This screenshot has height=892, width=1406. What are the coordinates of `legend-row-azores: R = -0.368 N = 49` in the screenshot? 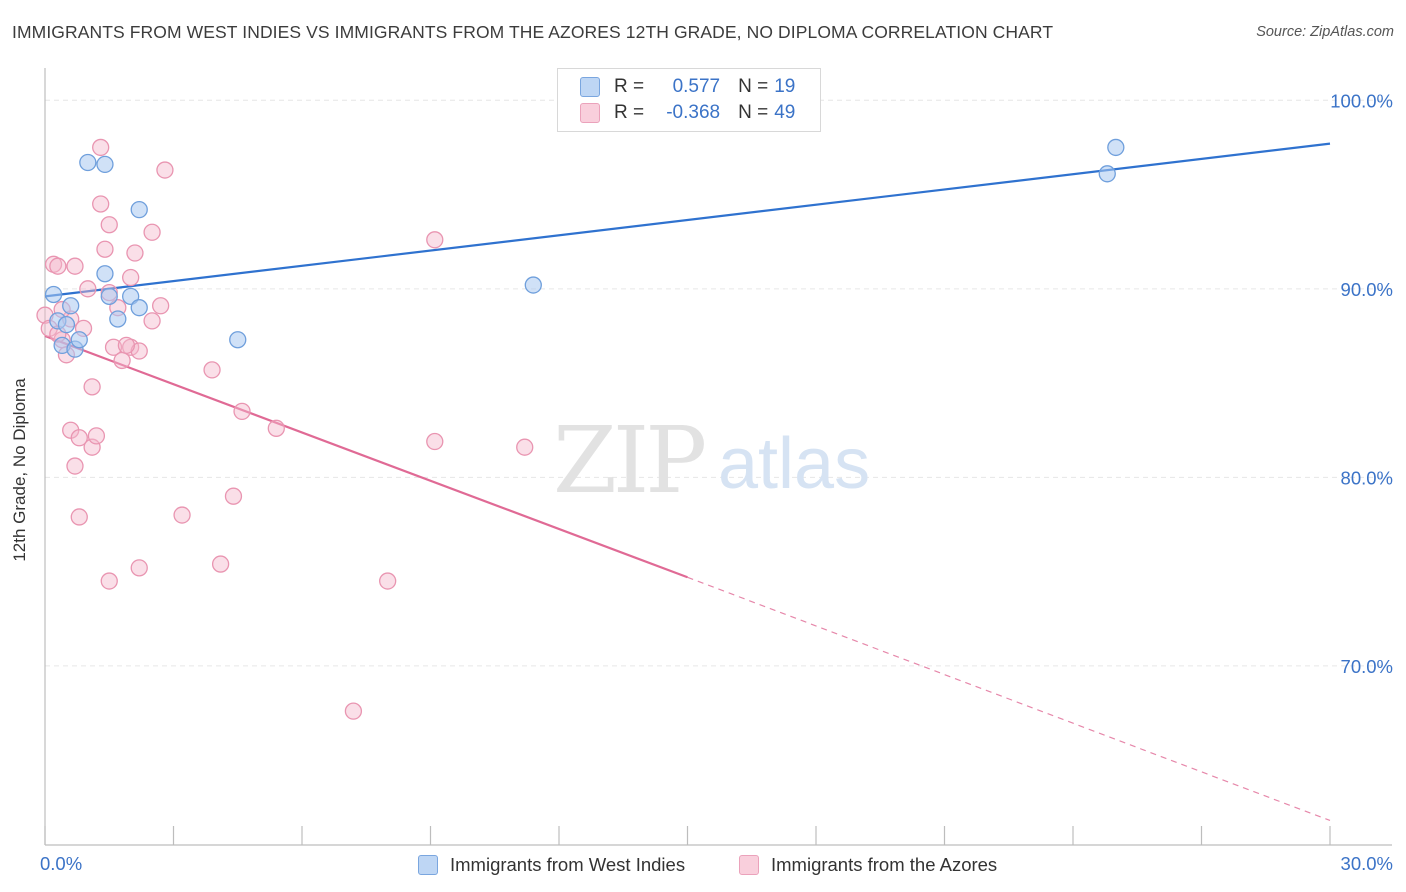 It's located at (687, 113).